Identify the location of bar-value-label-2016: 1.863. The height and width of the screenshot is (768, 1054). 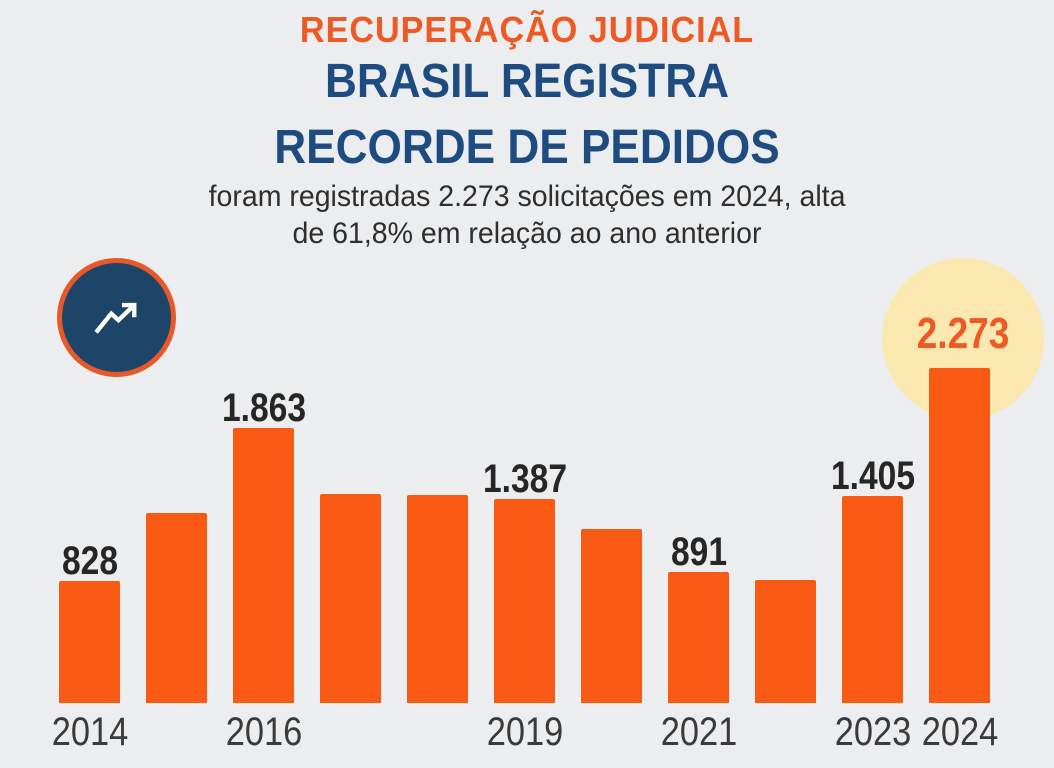
(263, 408).